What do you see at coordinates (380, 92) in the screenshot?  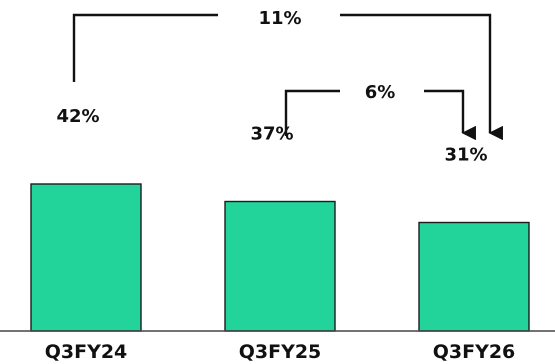 I see `annotation-label-6: 6%` at bounding box center [380, 92].